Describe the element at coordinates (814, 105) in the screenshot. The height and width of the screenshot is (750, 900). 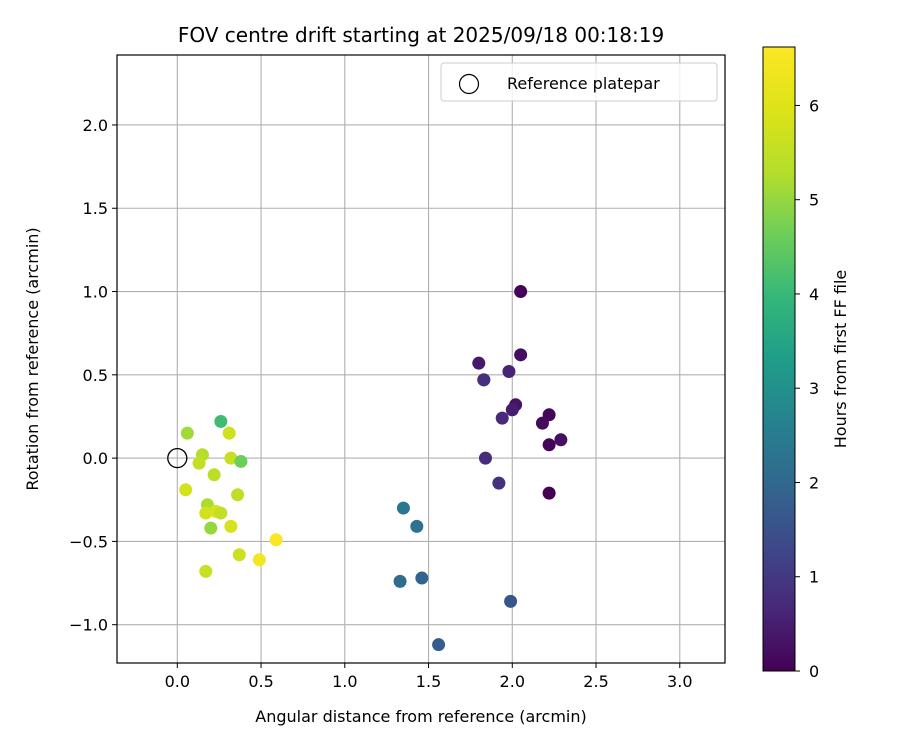
I see `colorbar-tick-label: 6` at that location.